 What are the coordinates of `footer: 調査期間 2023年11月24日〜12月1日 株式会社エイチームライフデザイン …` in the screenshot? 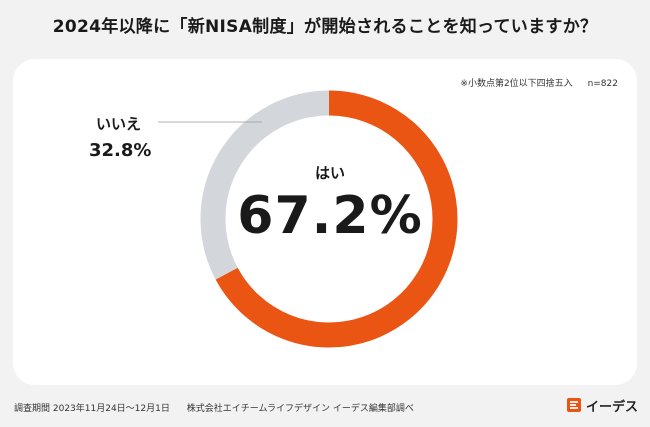 It's located at (214, 407).